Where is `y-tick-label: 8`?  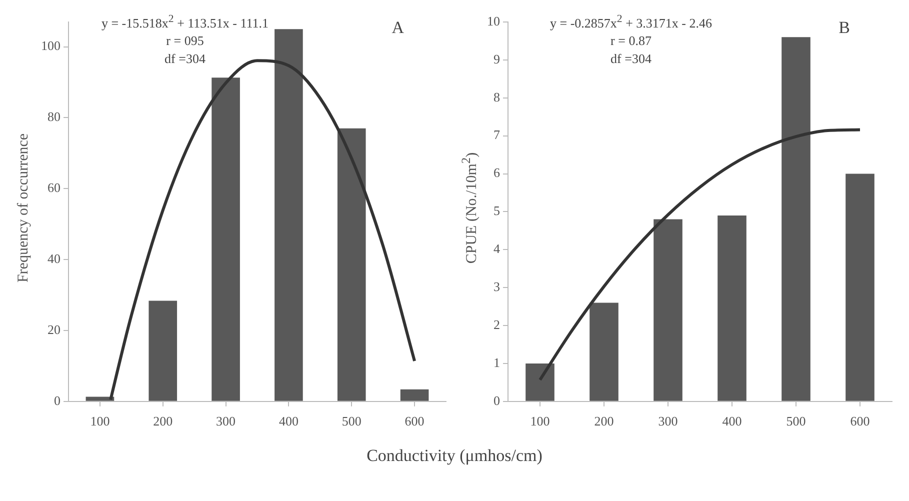 y-tick-label: 8 is located at coordinates (497, 96).